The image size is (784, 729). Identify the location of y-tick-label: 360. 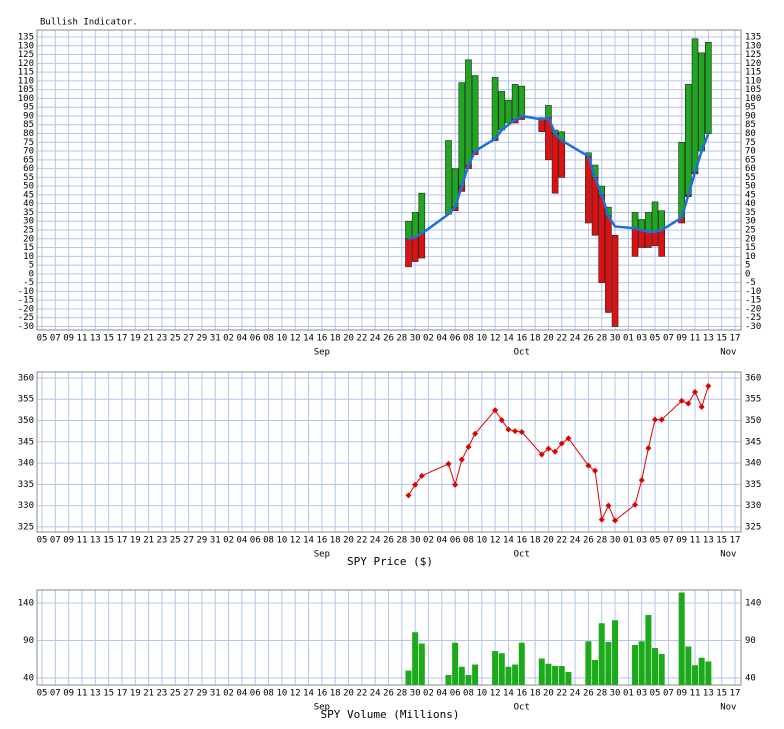
(26, 378).